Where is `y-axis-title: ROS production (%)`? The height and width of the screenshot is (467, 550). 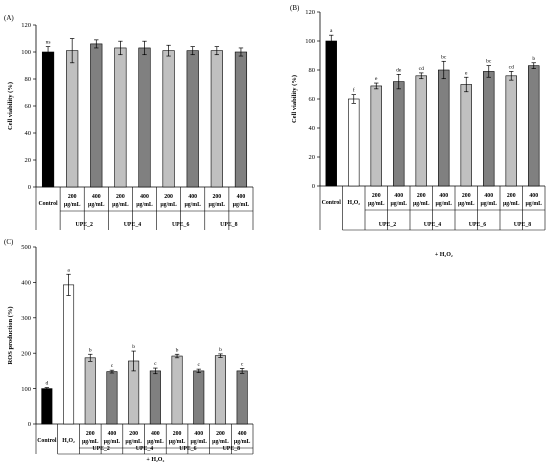
y-axis-title: ROS production (%) is located at coordinates (10, 335).